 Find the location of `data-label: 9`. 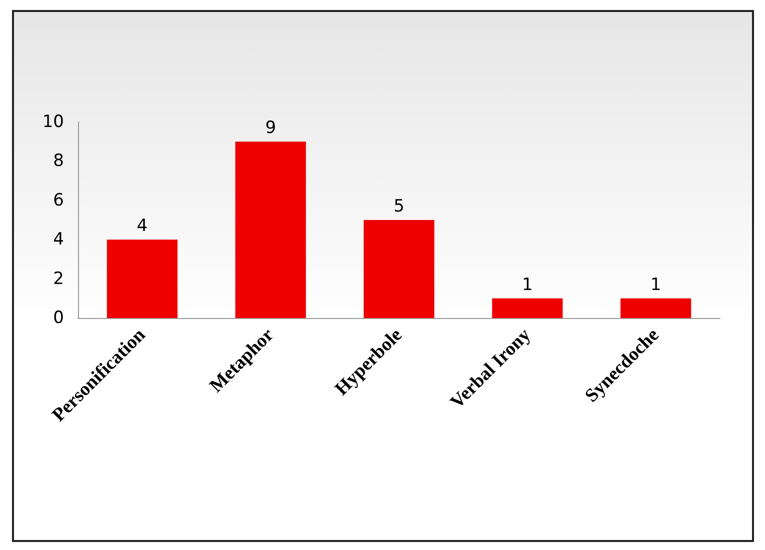

data-label: 9 is located at coordinates (270, 128).